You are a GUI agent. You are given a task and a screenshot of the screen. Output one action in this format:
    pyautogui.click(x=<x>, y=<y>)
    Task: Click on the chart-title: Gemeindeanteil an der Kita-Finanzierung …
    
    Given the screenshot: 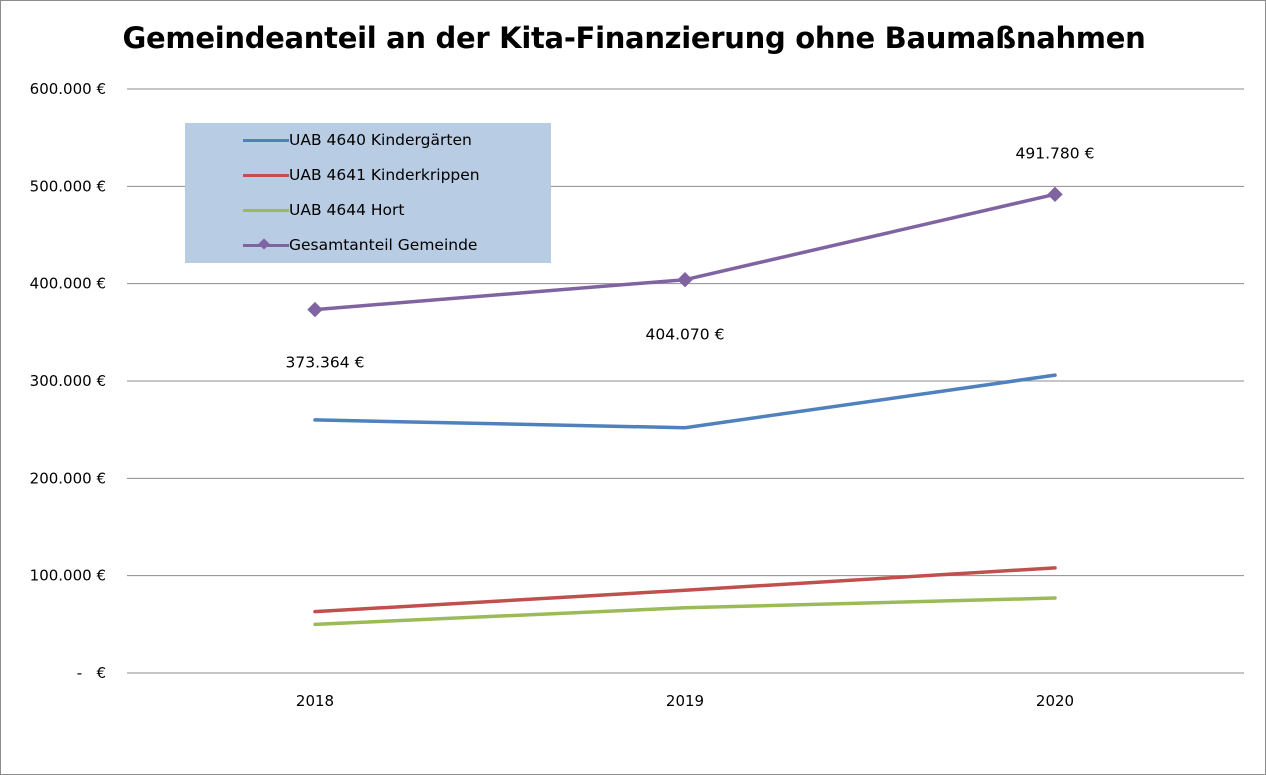 What is the action you would take?
    pyautogui.click(x=634, y=38)
    